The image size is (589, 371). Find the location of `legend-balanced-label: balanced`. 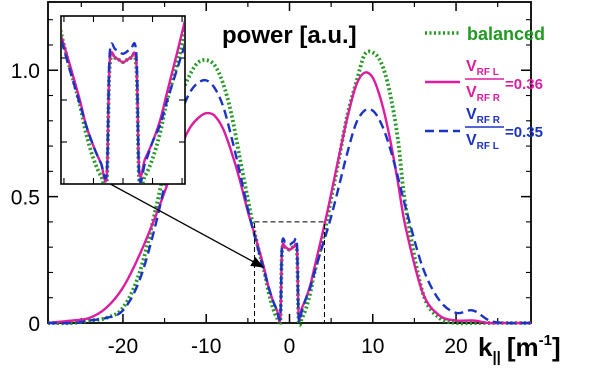

legend-balanced-label: balanced is located at coordinates (506, 34).